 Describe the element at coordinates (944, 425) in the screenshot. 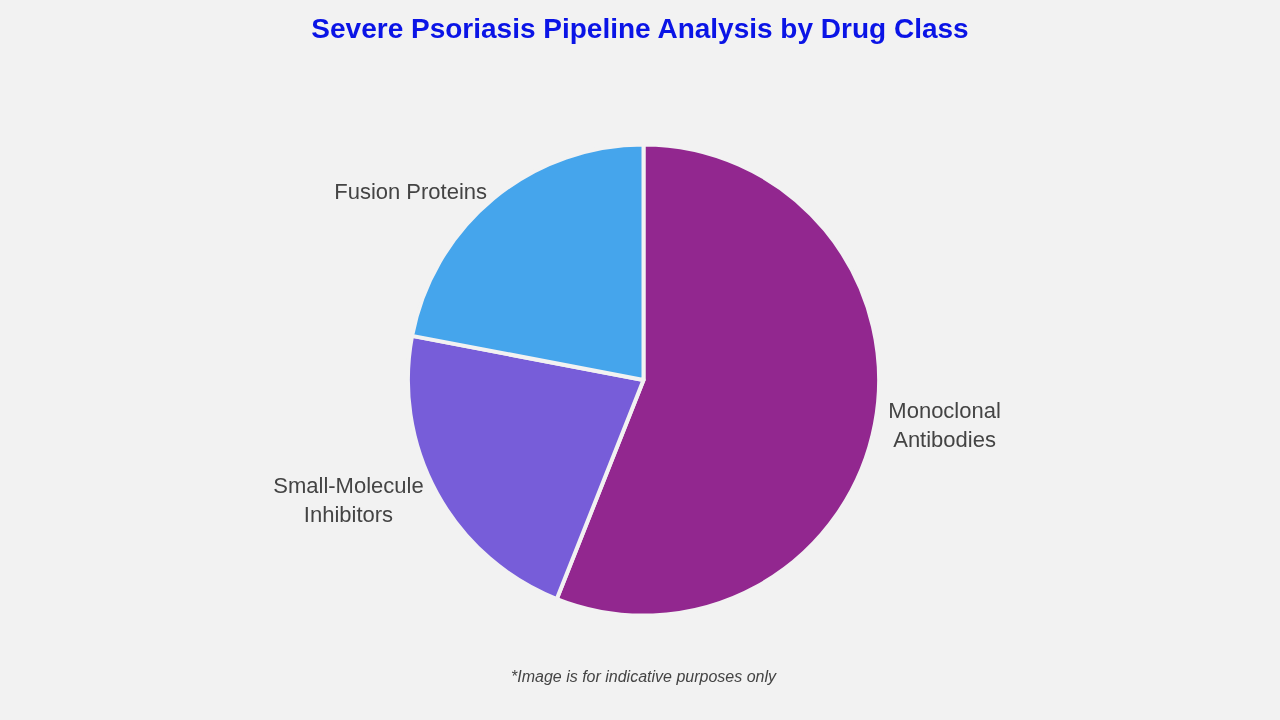

I see `slice-label: Monoclonal Antibodies` at that location.